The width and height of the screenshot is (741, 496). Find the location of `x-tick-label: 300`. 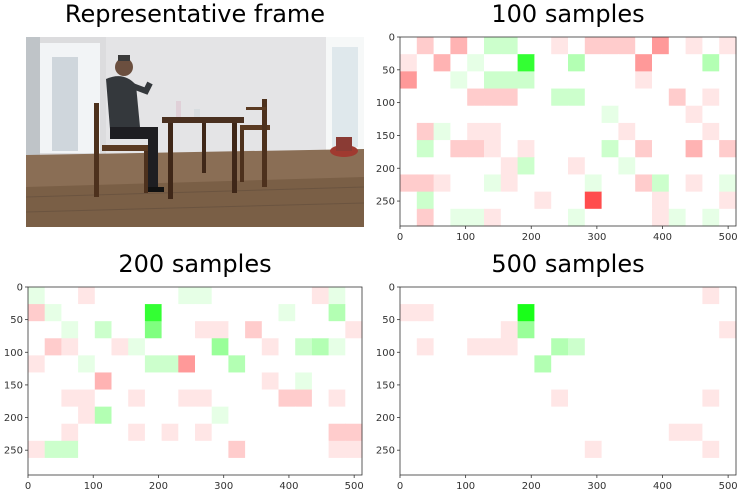

x-tick-label: 300 is located at coordinates (596, 237).